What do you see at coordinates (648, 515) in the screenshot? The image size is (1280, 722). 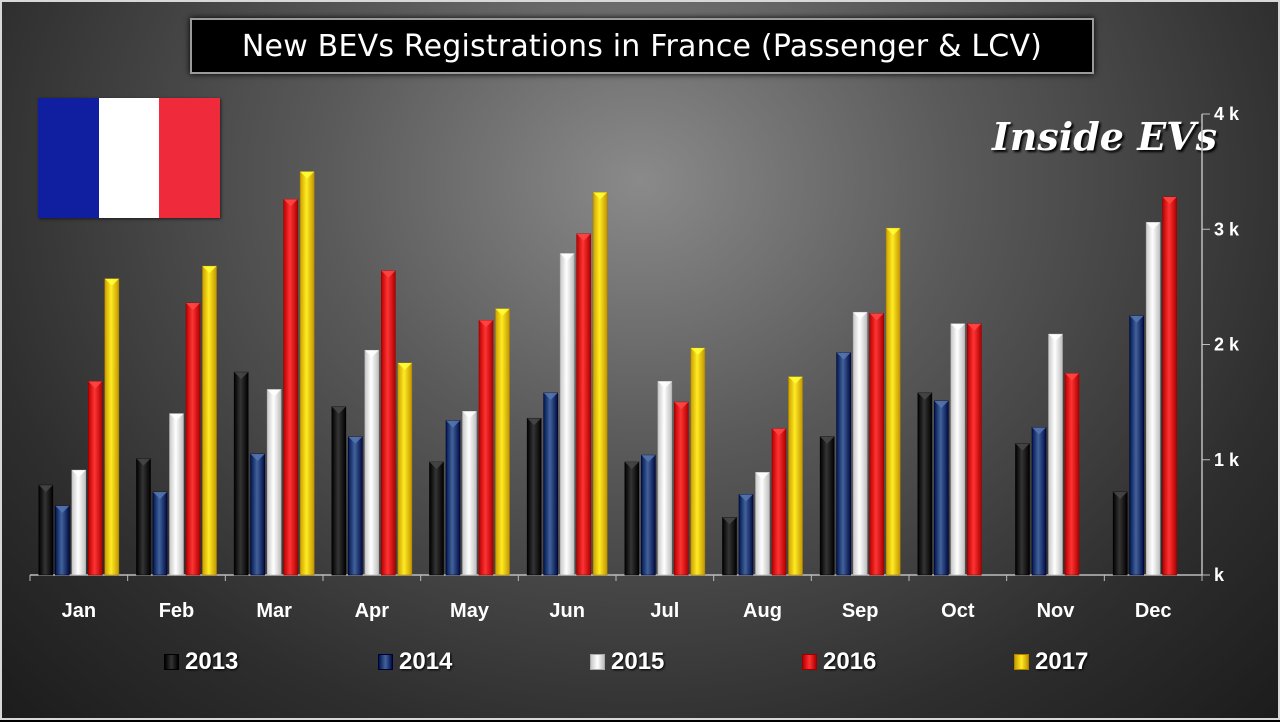 I see `bar-jul-2014` at bounding box center [648, 515].